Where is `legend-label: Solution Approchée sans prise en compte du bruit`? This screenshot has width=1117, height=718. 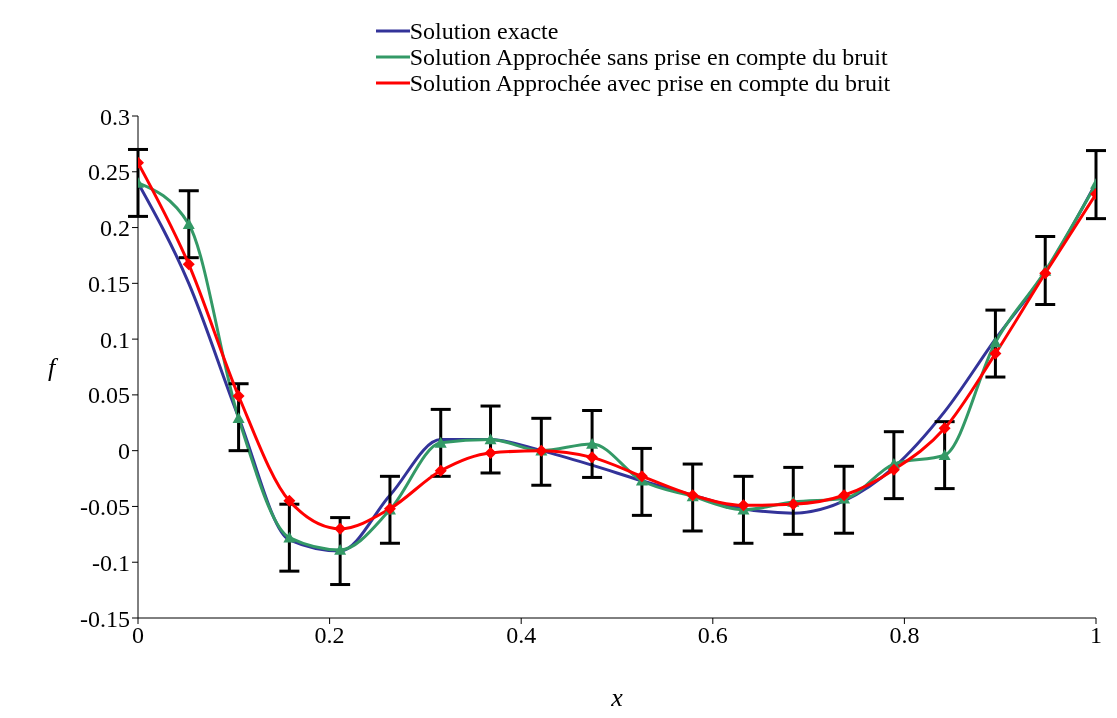
legend-label: Solution Approchée sans prise en compte du bruit is located at coordinates (648, 57).